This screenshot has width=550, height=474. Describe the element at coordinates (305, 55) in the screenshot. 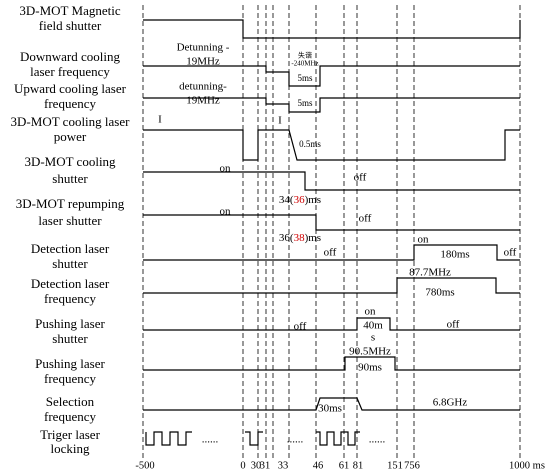

I see `annotation: 失谐` at that location.